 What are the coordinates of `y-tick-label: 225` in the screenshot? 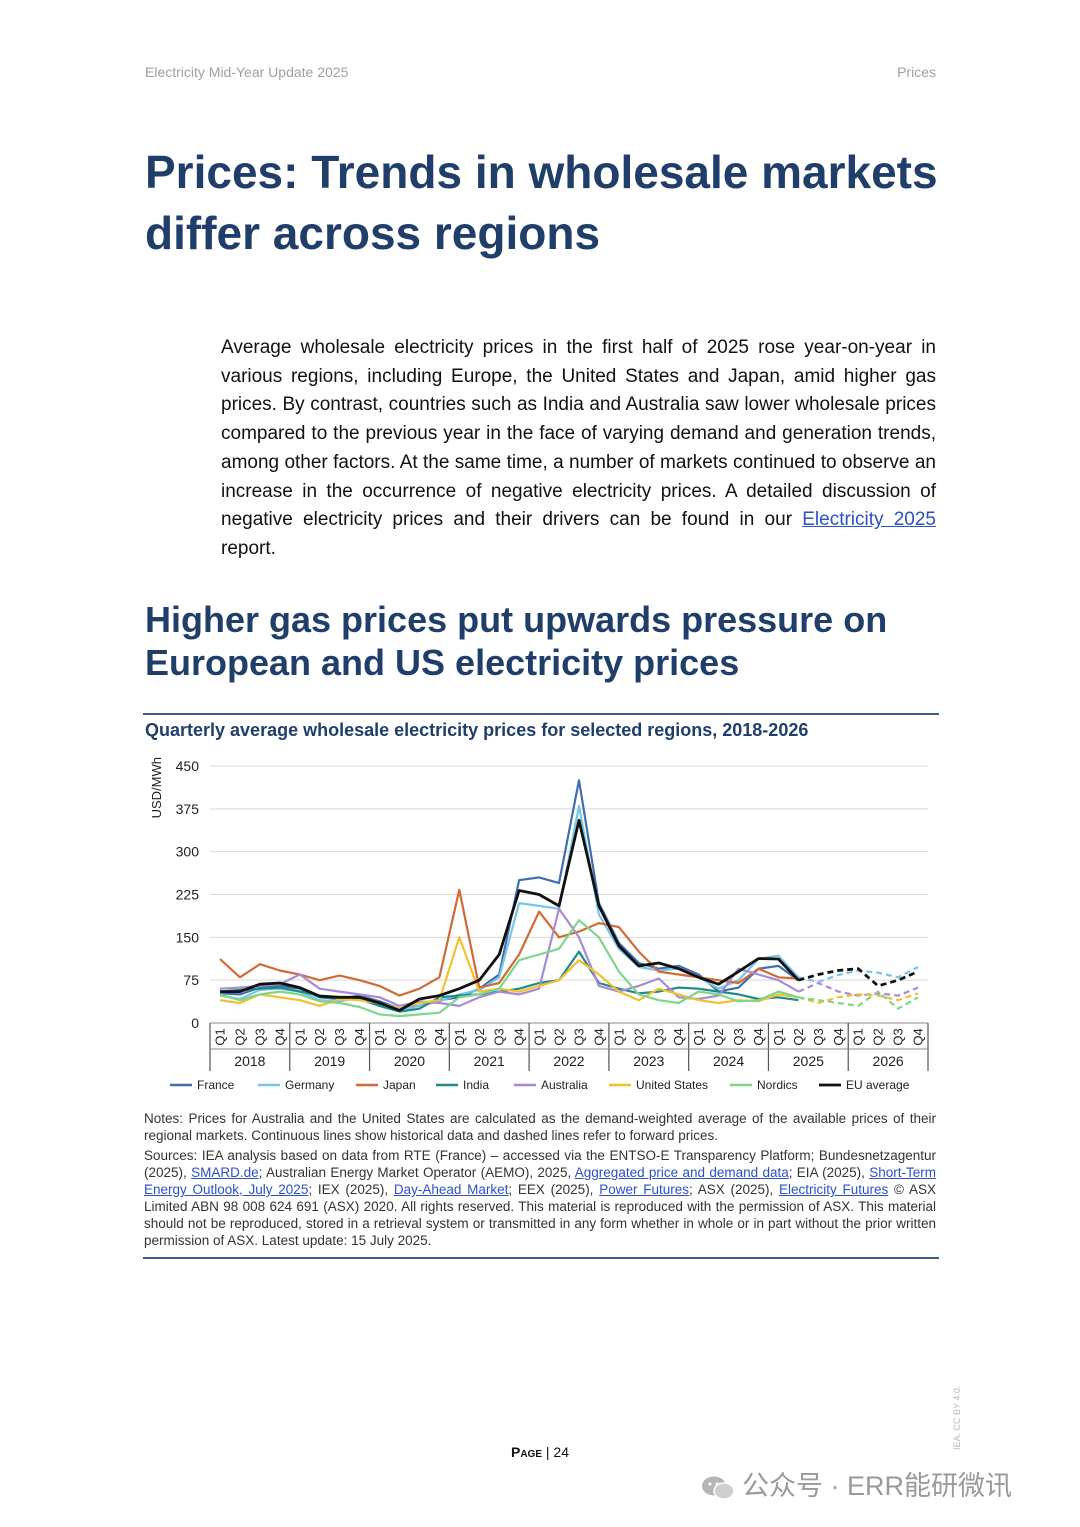 It's located at (188, 895).